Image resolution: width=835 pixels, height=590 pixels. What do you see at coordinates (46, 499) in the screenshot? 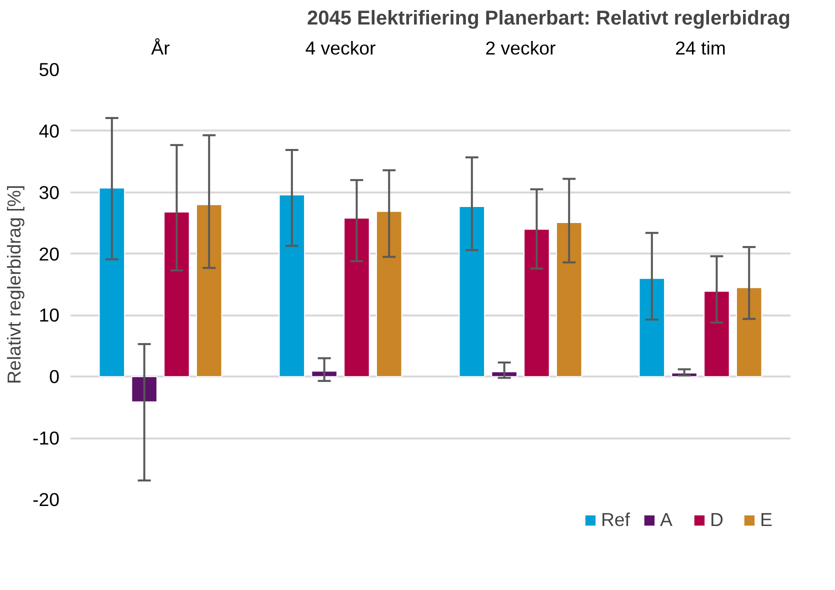
I see `y-tick-label: -20` at bounding box center [46, 499].